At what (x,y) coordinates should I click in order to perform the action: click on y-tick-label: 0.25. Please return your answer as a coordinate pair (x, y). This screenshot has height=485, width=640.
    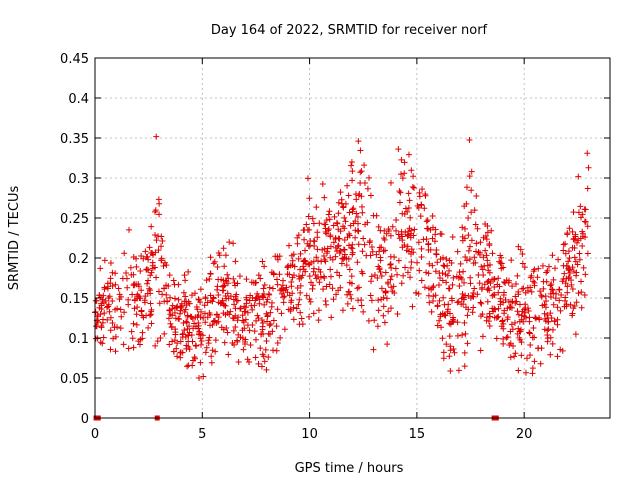
    Looking at the image, I should click on (74, 219).